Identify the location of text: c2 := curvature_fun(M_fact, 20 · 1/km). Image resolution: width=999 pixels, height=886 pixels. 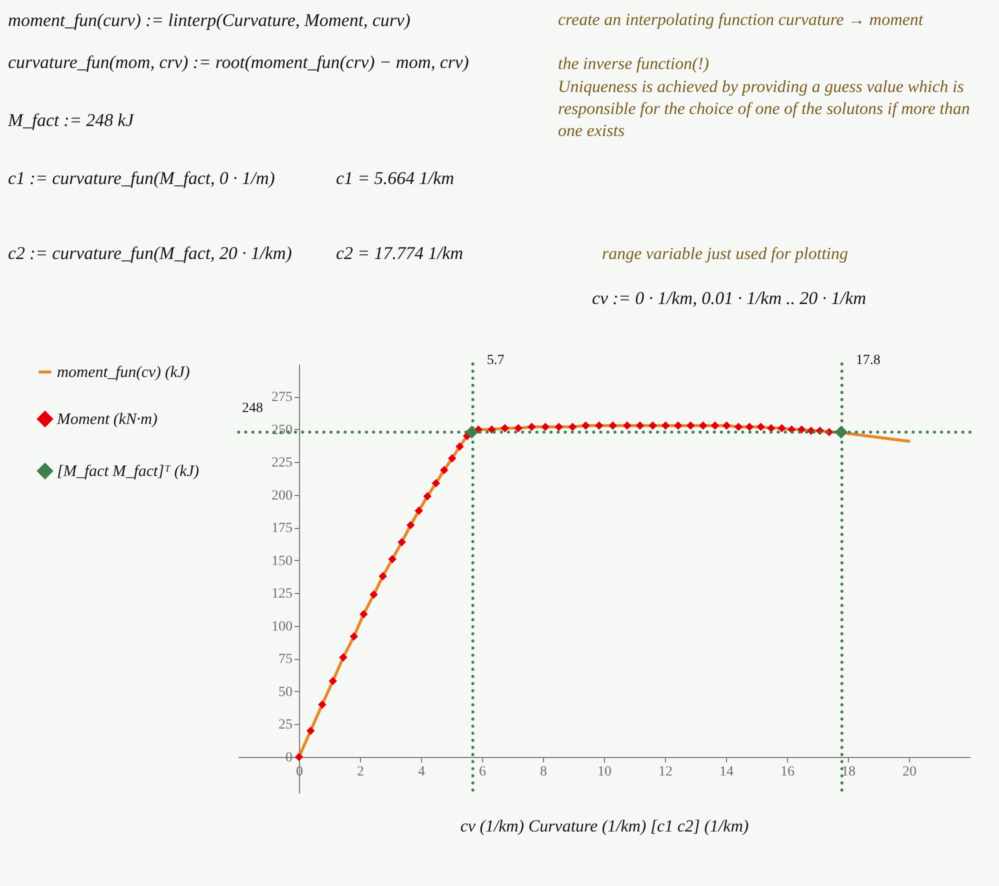
(150, 253).